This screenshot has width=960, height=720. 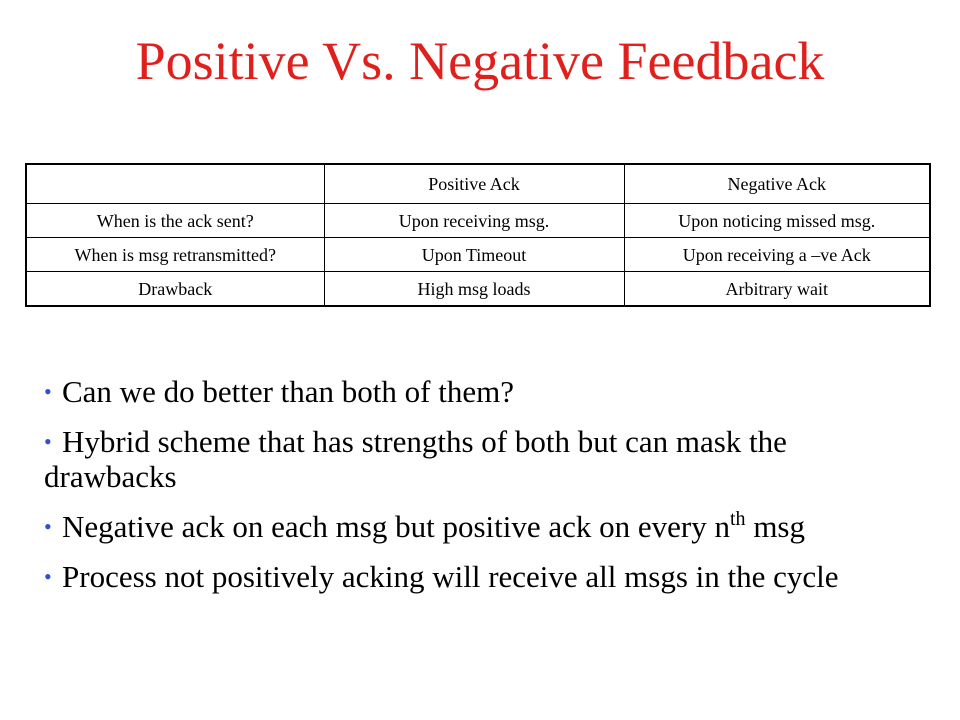 I want to click on table-cell: Upon noticing missed msg., so click(x=777, y=220).